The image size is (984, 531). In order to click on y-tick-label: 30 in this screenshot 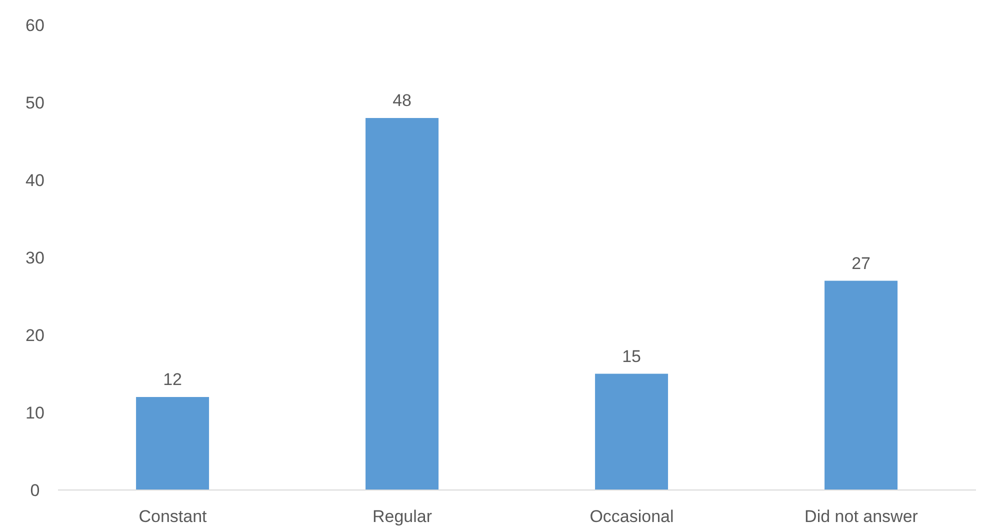, I will do `click(35, 258)`.